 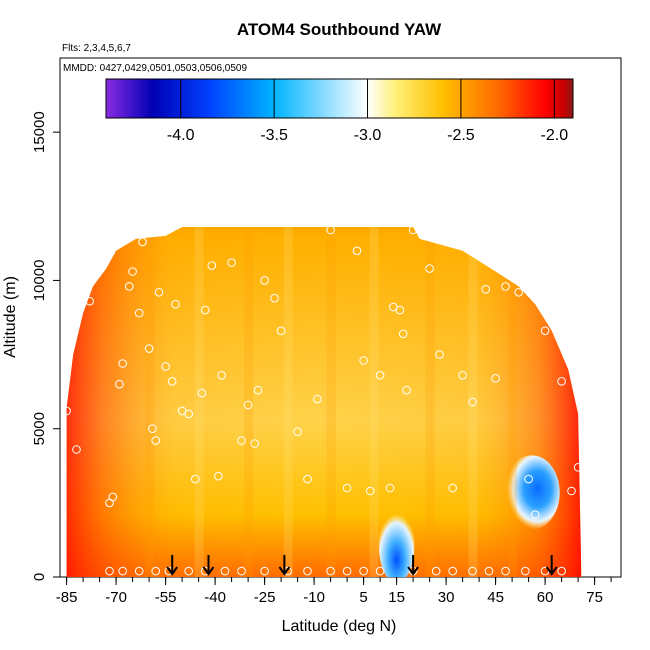 What do you see at coordinates (396, 597) in the screenshot?
I see `x-tick-label: 15` at bounding box center [396, 597].